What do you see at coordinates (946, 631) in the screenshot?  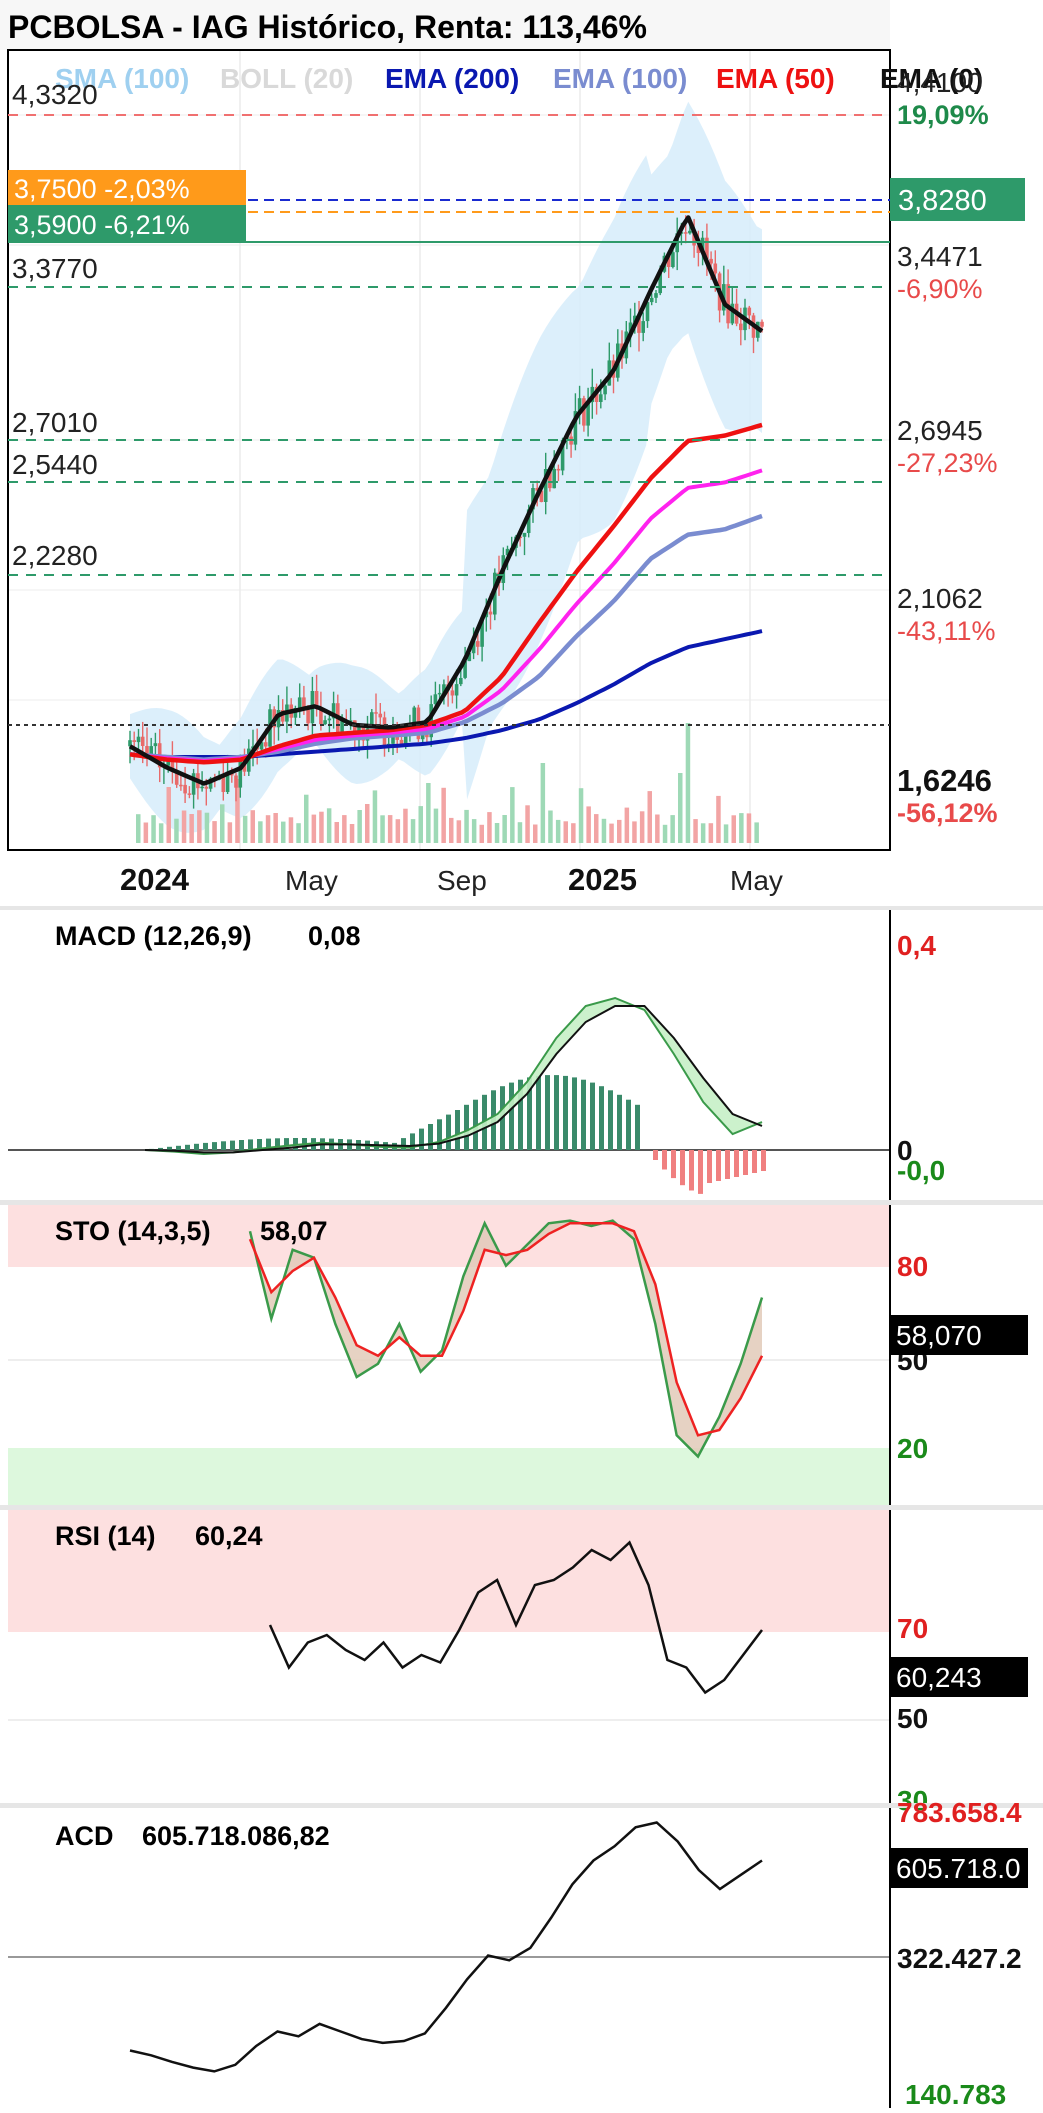 I see `right-price-pct: -43,11%` at bounding box center [946, 631].